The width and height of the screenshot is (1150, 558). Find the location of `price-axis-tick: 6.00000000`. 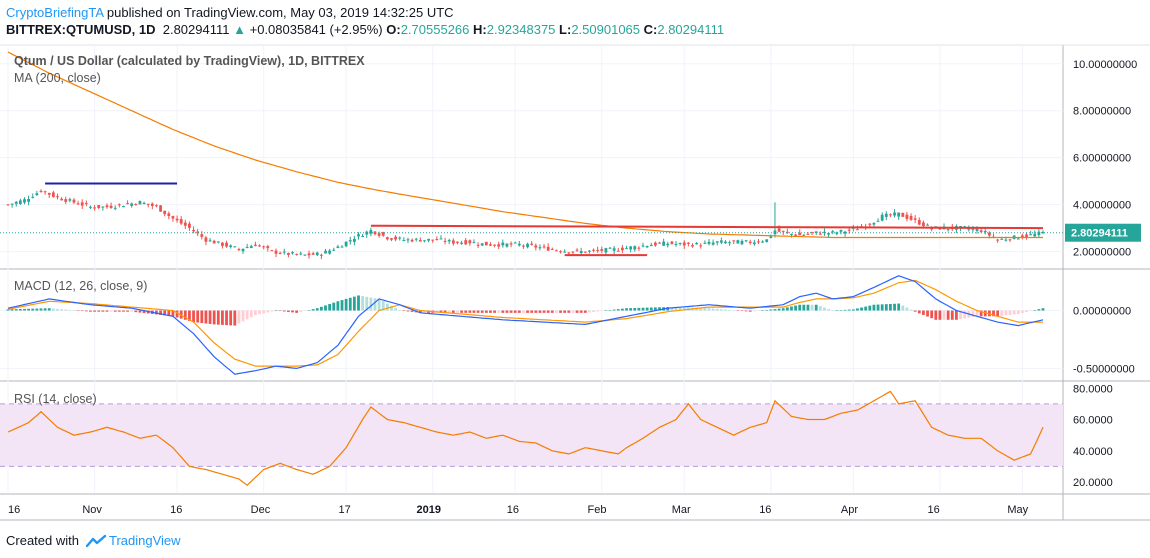

price-axis-tick: 6.00000000 is located at coordinates (1102, 159).